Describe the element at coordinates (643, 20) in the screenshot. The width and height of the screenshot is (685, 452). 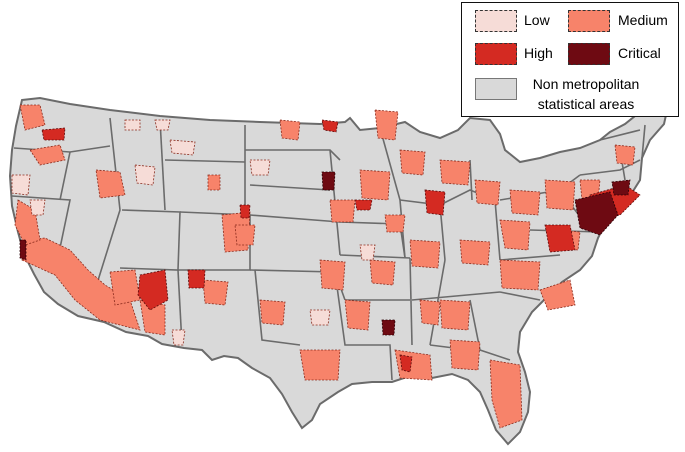
I see `legend-label-medium: Medium` at that location.